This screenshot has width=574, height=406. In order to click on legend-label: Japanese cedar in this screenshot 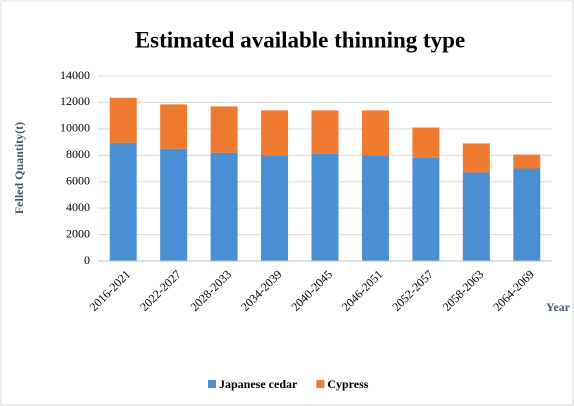, I will do `click(258, 384)`.